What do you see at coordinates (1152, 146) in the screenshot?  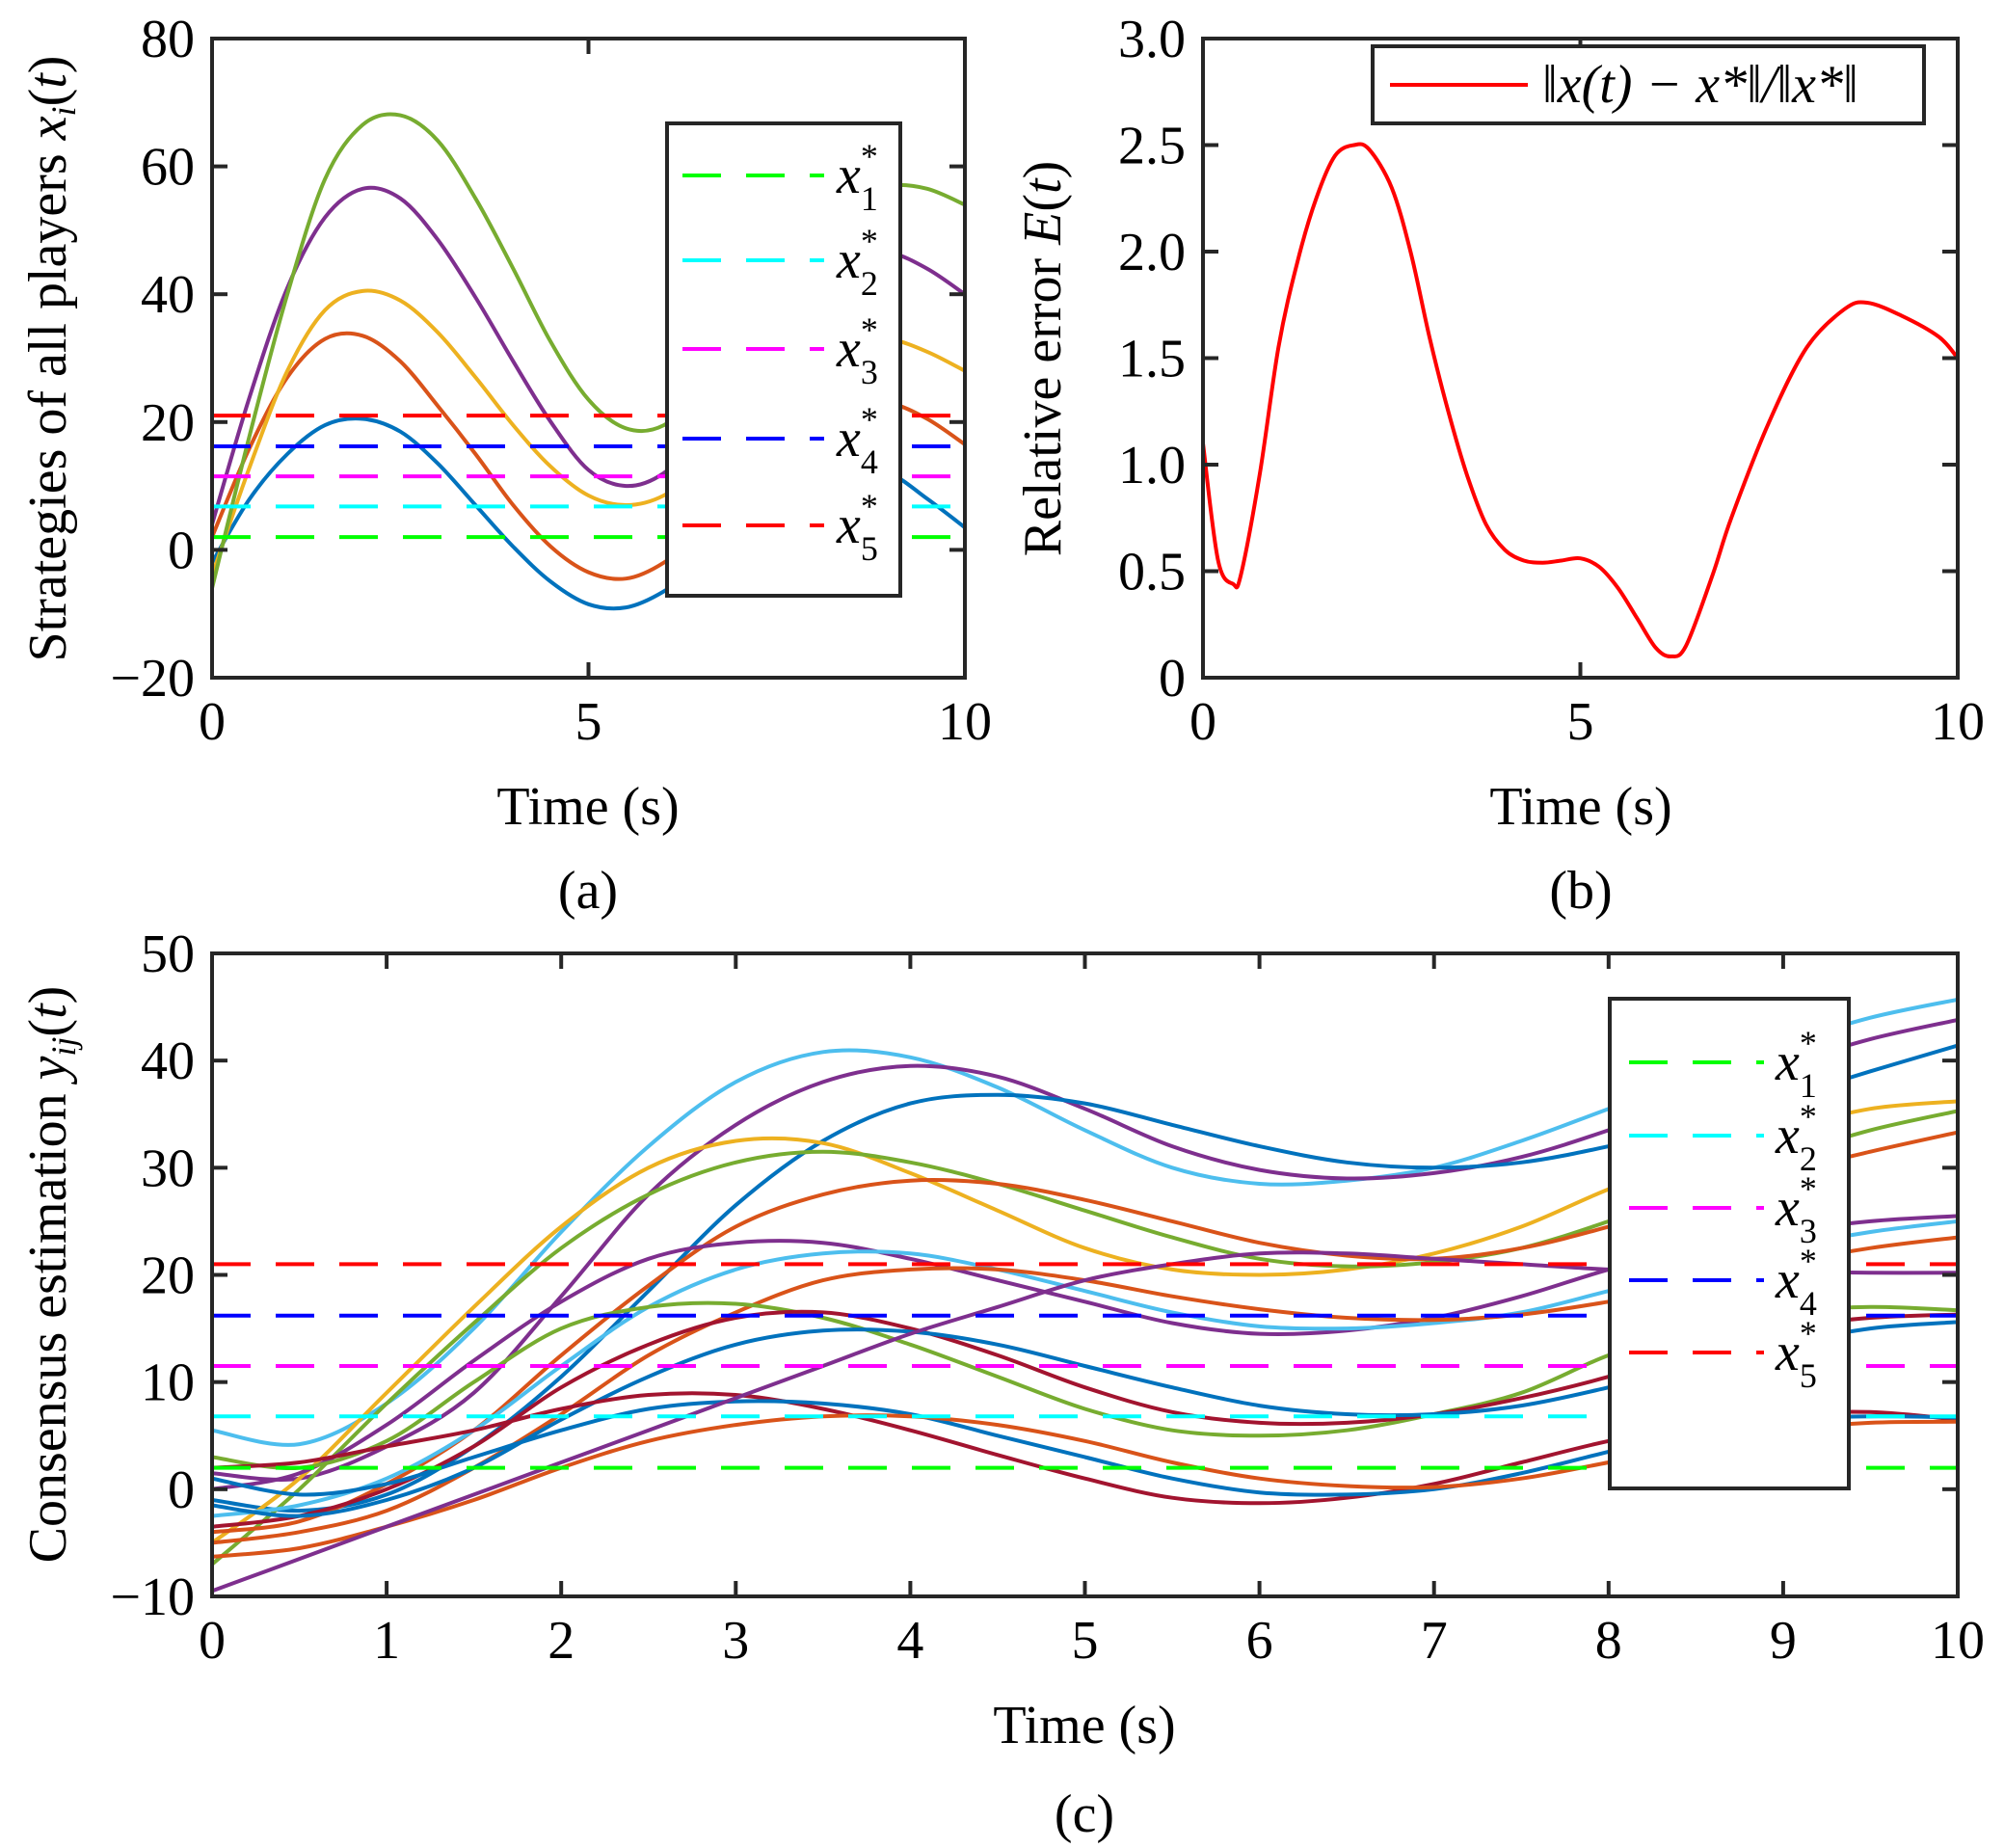 I see `y-tick-label: 2.5` at bounding box center [1152, 146].